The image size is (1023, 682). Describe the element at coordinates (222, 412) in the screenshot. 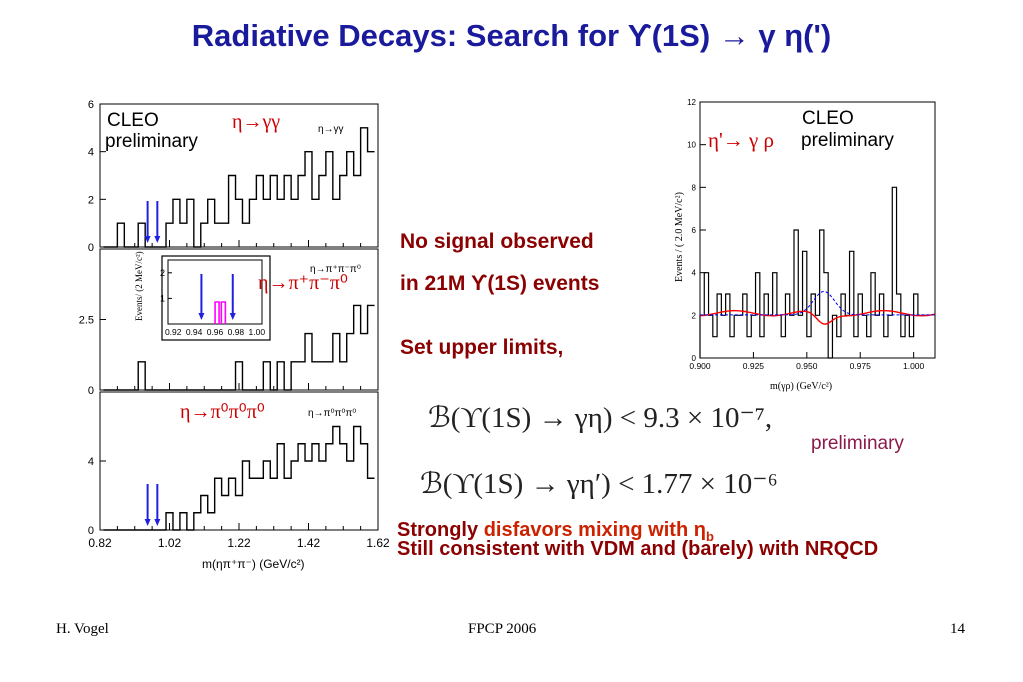

I see `panel3-channel-label: η→π⁰π⁰π⁰` at that location.